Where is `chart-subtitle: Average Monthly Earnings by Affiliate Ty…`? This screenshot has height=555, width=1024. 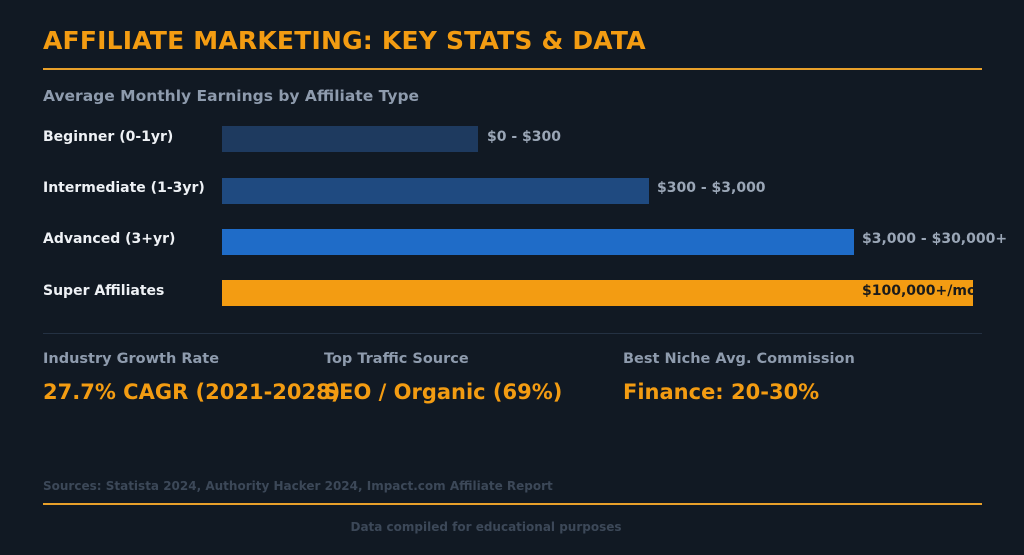
chart-subtitle: Average Monthly Earnings by Affiliate Ty… is located at coordinates (231, 96).